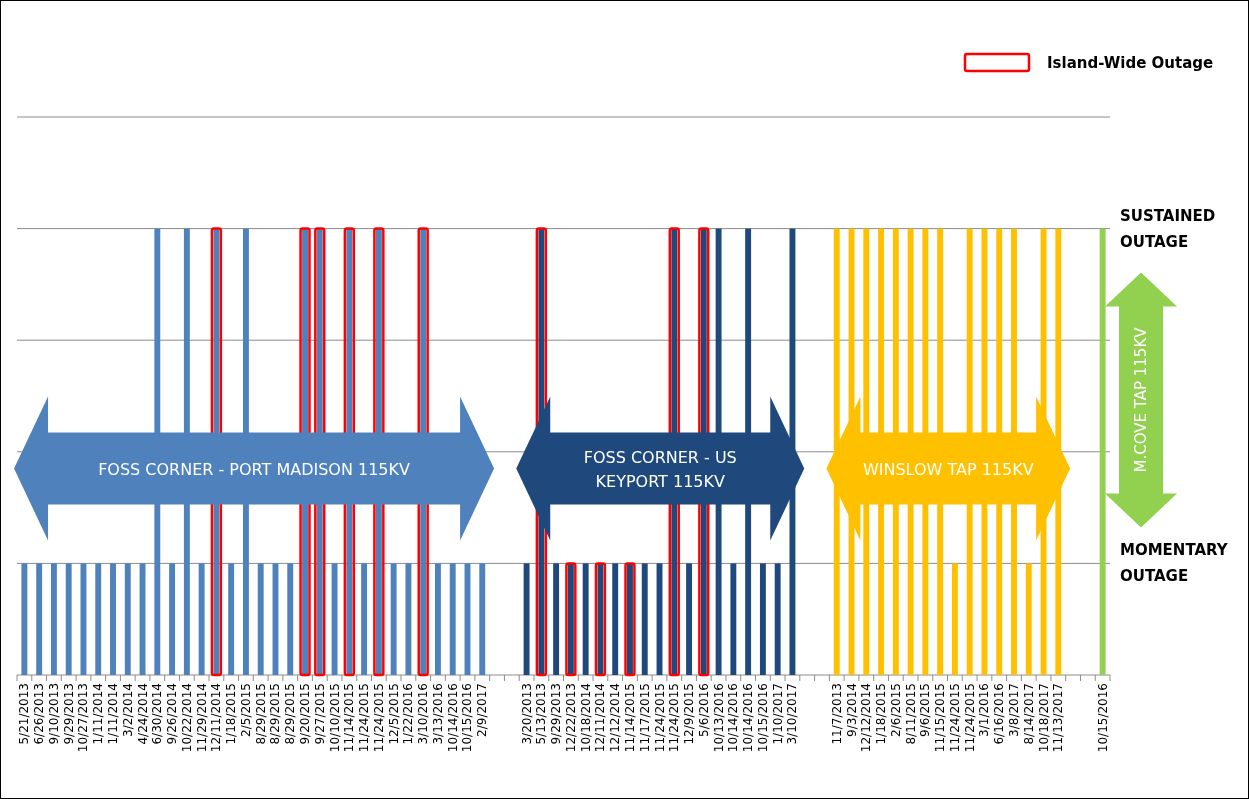 Image resolution: width=1249 pixels, height=799 pixels. What do you see at coordinates (53, 714) in the screenshot?
I see `x-tick-label: 9/10/2013` at bounding box center [53, 714].